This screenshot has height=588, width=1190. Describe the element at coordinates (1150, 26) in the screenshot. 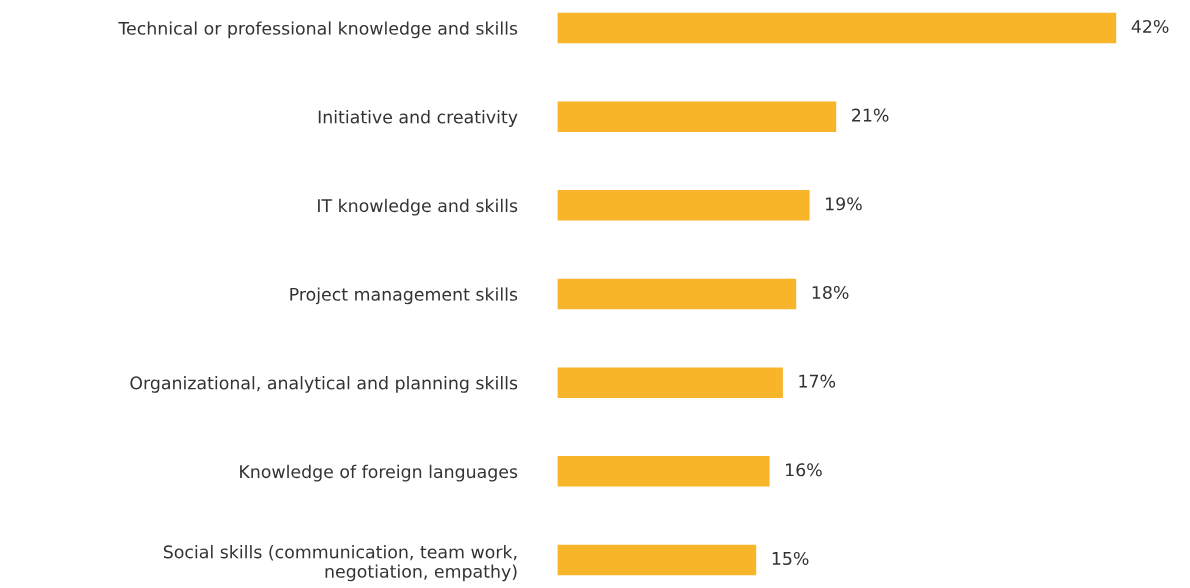

I see `data-label: 42%` at that location.